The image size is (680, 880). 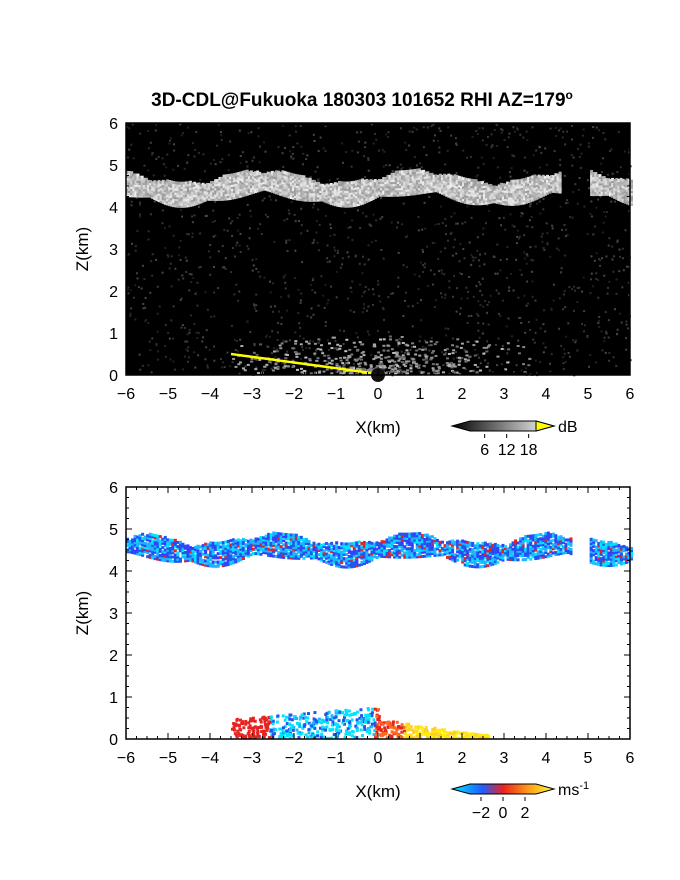 I want to click on x-tick-label: 4, so click(x=546, y=394).